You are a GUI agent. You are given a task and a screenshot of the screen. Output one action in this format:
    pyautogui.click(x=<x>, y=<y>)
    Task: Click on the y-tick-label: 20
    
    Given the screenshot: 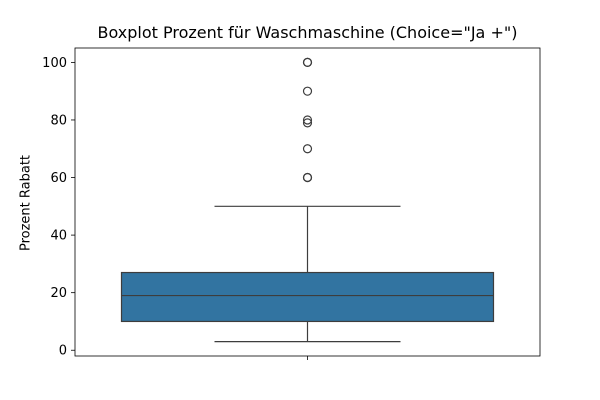 What is the action you would take?
    pyautogui.click(x=58, y=293)
    